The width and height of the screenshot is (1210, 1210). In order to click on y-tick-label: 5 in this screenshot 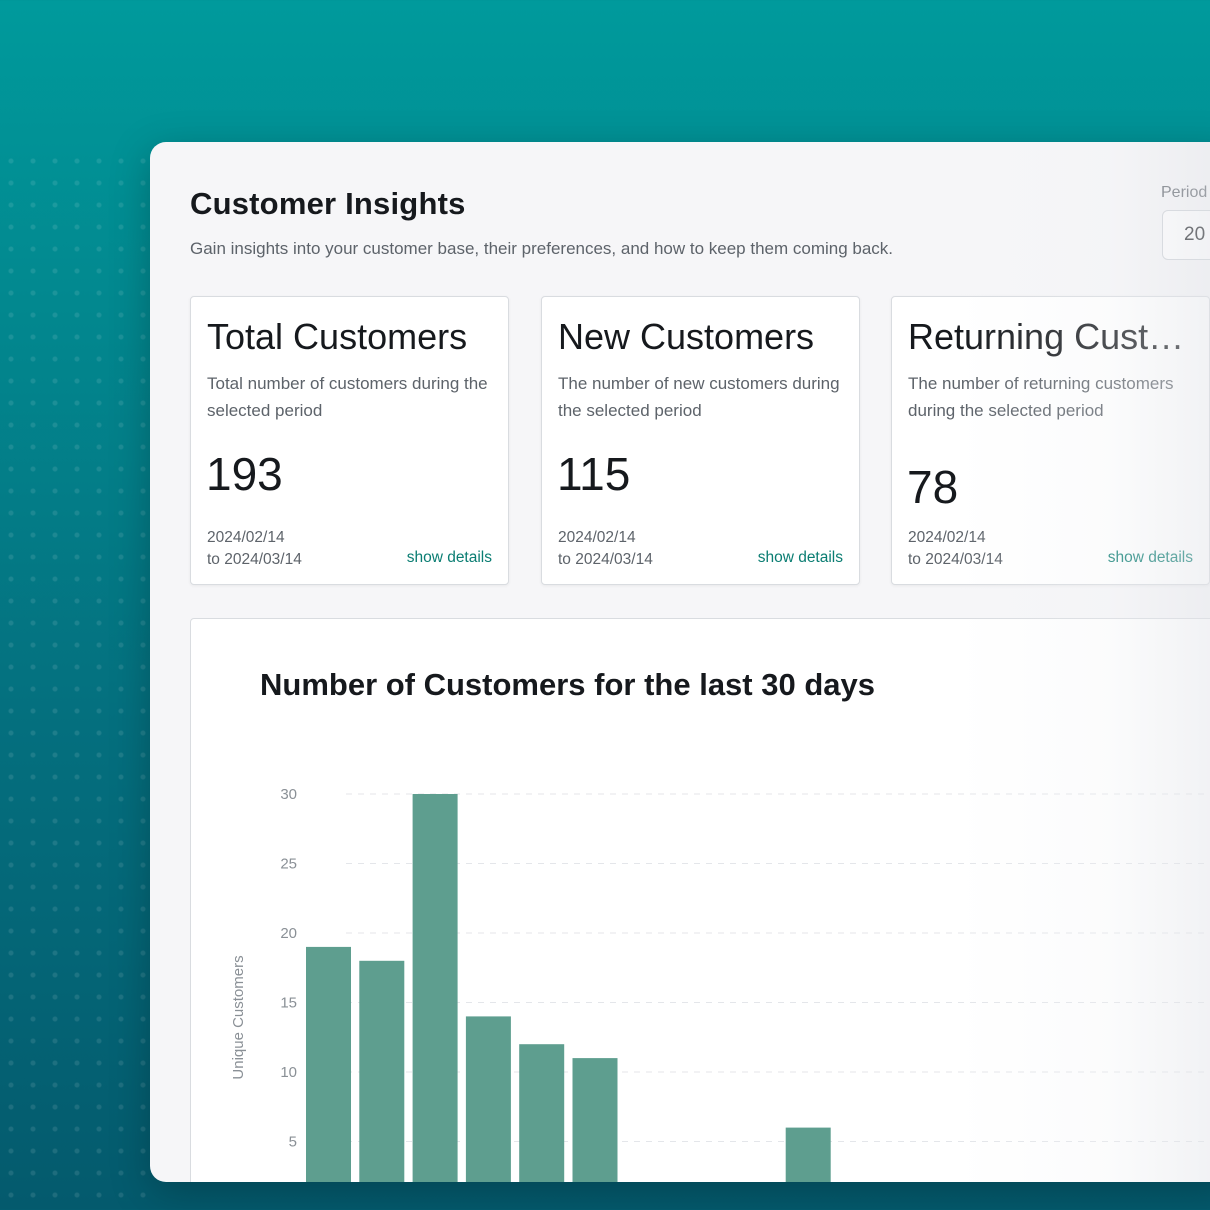, I will do `click(293, 1142)`.